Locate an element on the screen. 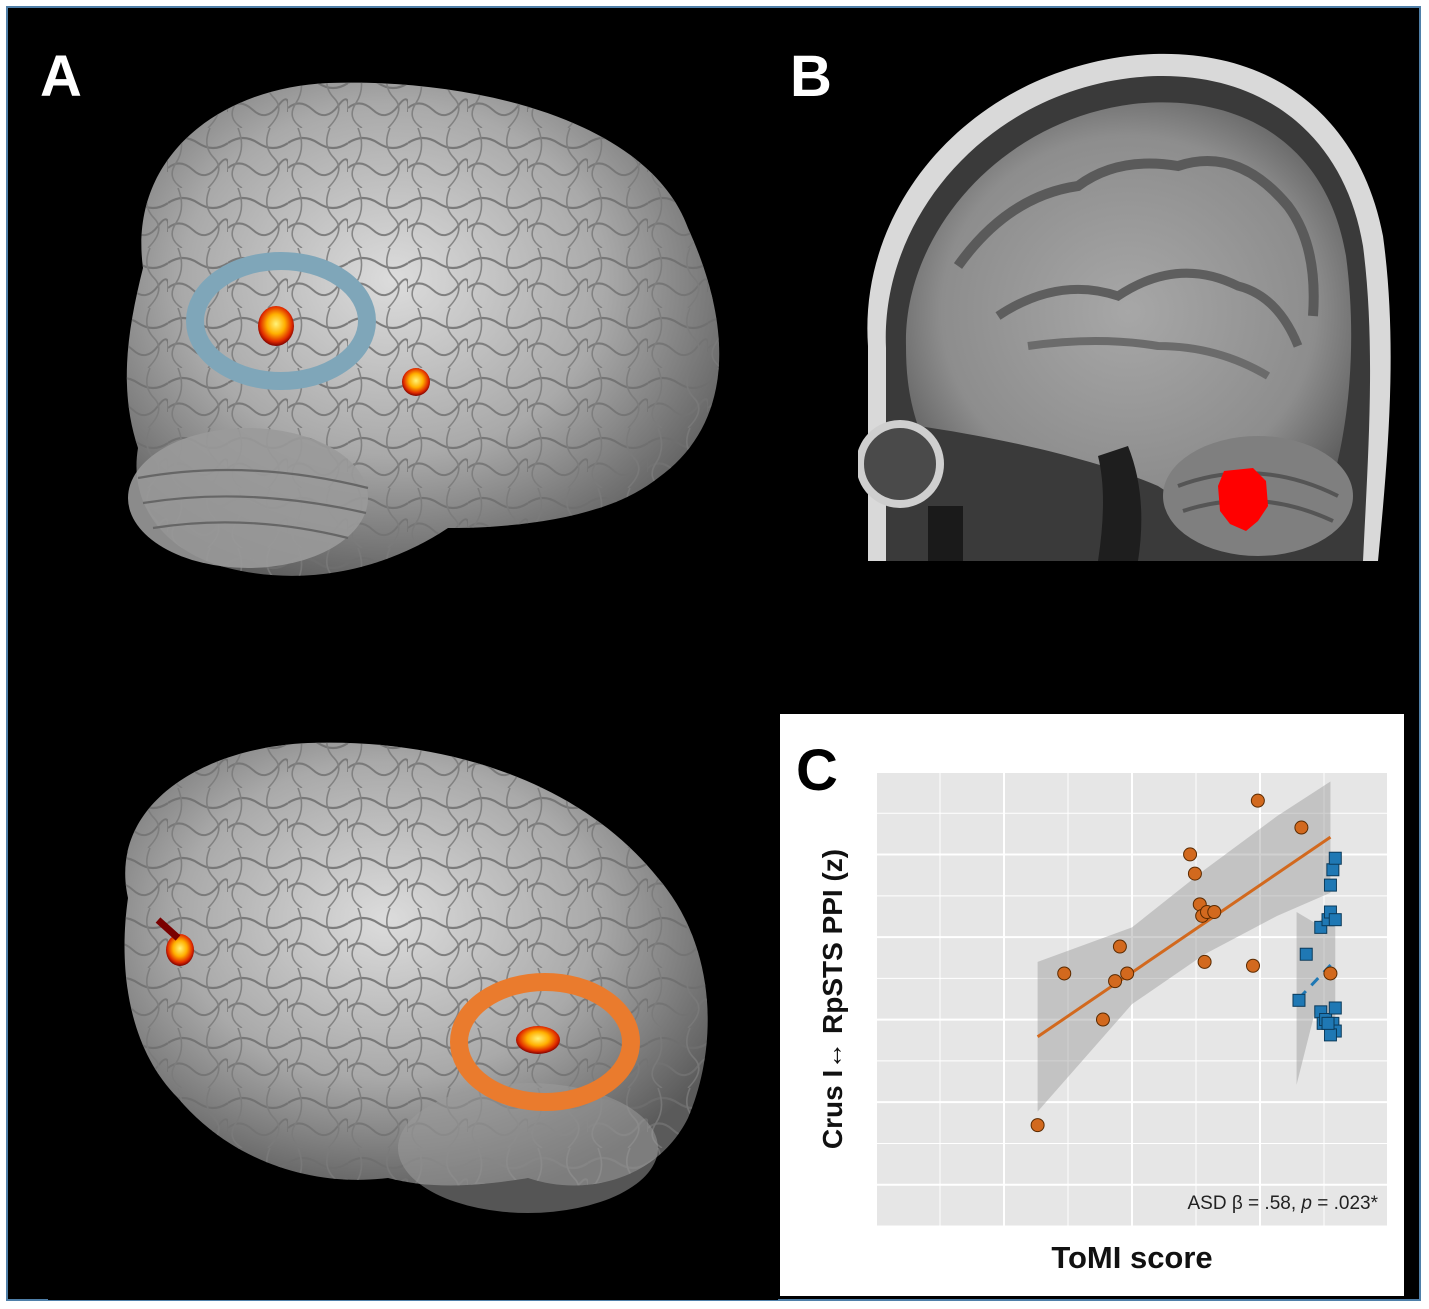 This screenshot has width=1429, height=1309. activation-blob-frontal is located at coordinates (180, 950).